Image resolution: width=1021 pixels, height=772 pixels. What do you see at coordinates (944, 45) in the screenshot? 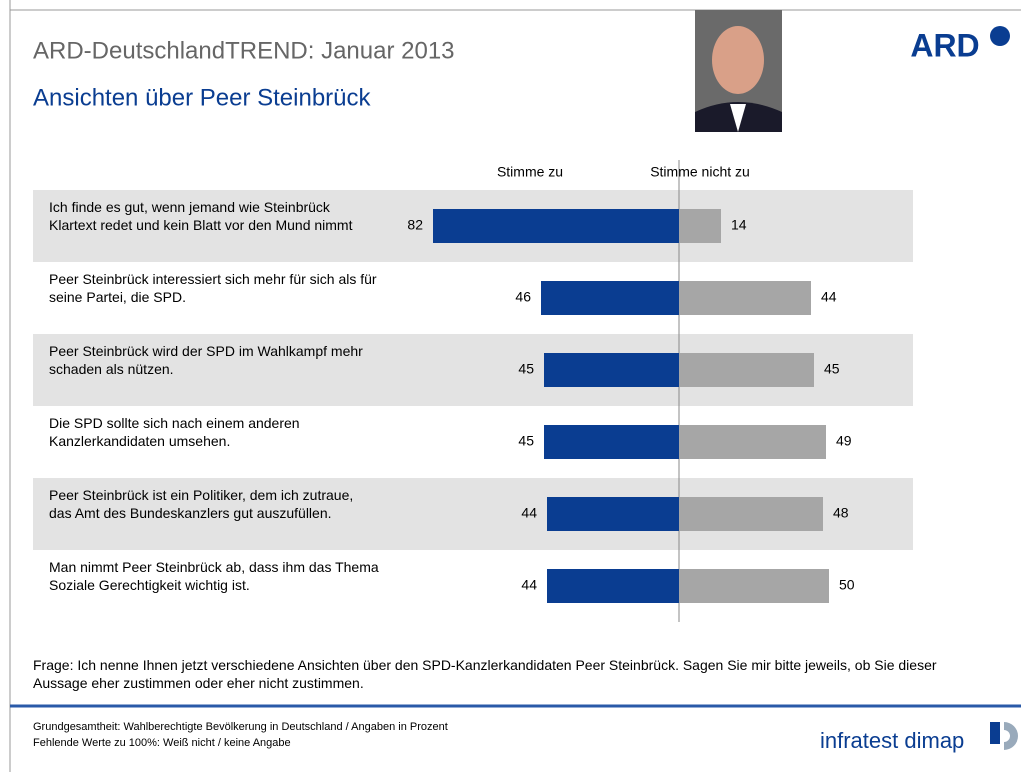
I see `ard-logo: ARD` at bounding box center [944, 45].